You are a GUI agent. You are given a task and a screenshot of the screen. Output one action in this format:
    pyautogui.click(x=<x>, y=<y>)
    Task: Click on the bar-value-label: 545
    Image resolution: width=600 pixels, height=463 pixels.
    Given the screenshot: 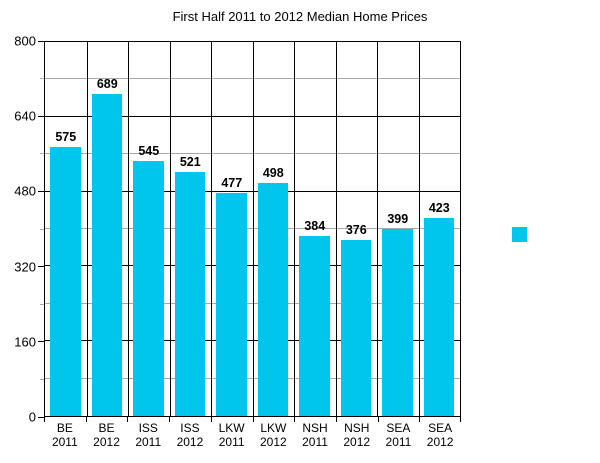 What is the action you would take?
    pyautogui.click(x=149, y=151)
    